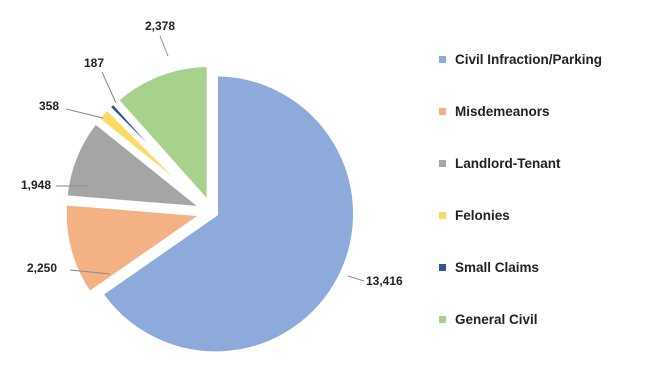  Describe the element at coordinates (502, 111) in the screenshot. I see `legend-label: Misdemeanors` at that location.